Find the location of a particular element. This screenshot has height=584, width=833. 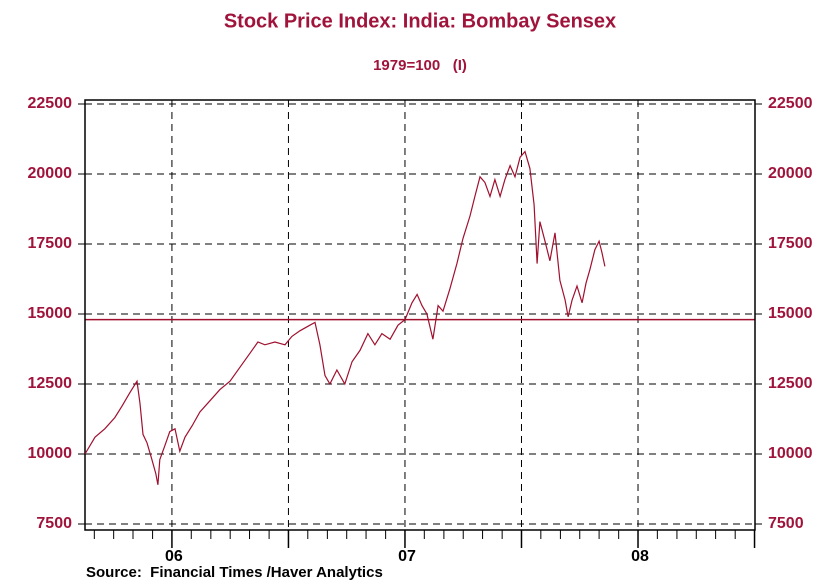

chart-subtitle: 1979=100 (I) is located at coordinates (420, 65).